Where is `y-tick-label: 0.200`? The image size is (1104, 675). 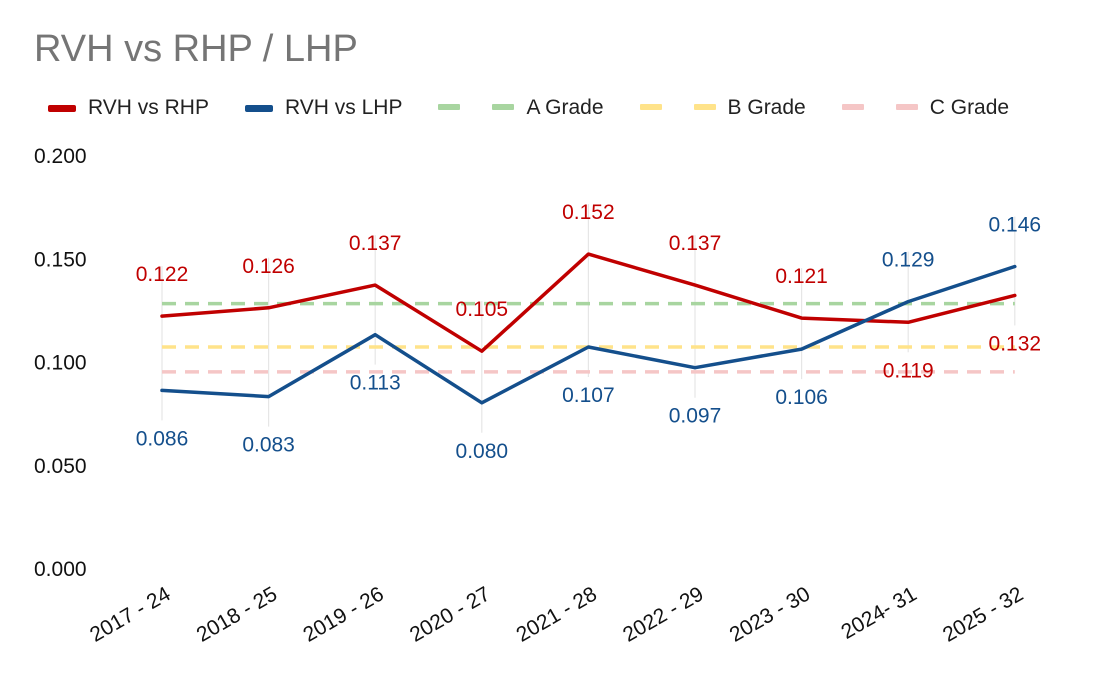 y-tick-label: 0.200 is located at coordinates (60, 156).